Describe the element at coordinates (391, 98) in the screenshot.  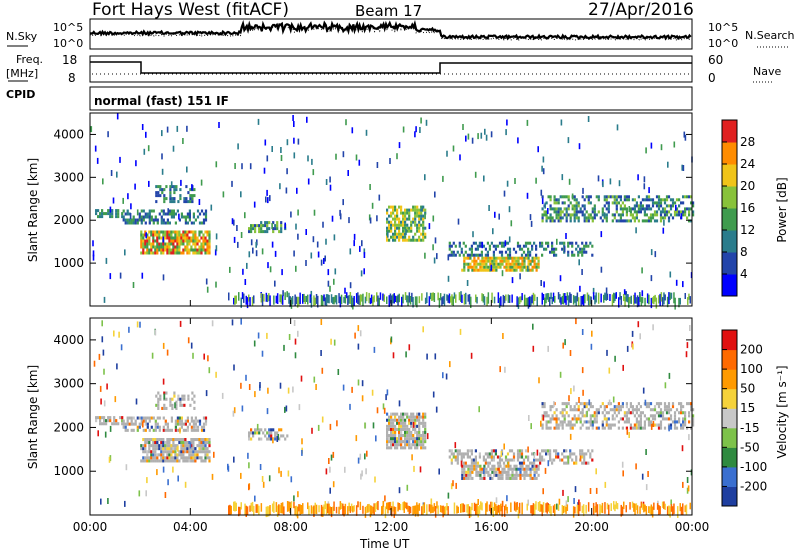
I see `cpid-panel-frame` at that location.